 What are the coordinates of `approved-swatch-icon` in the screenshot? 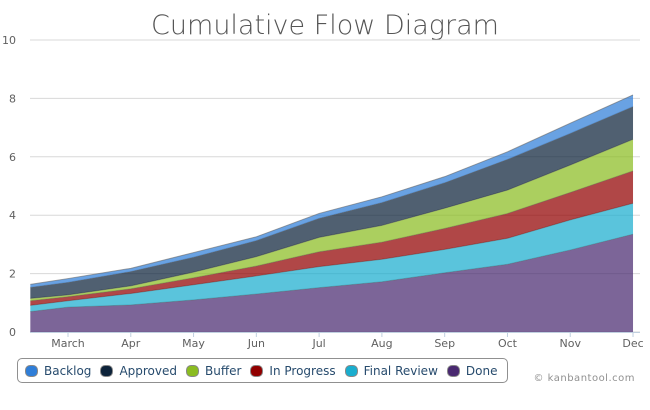 It's located at (107, 370).